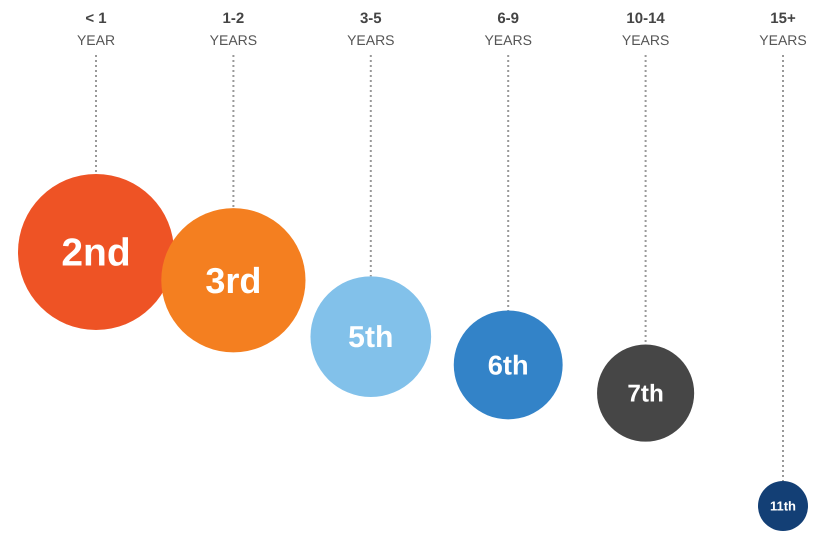  I want to click on data-label: 2nd, so click(96, 253).